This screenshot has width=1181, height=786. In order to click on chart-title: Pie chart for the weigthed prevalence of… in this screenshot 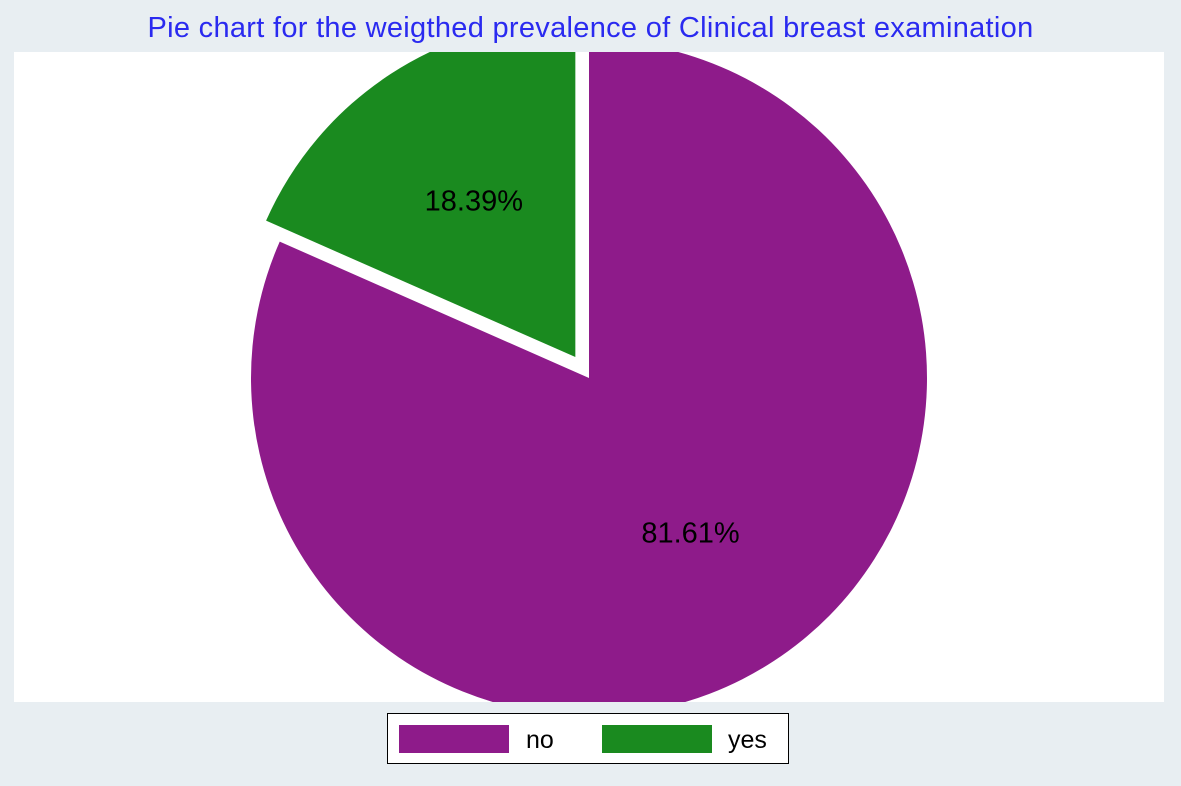, I will do `click(590, 28)`.